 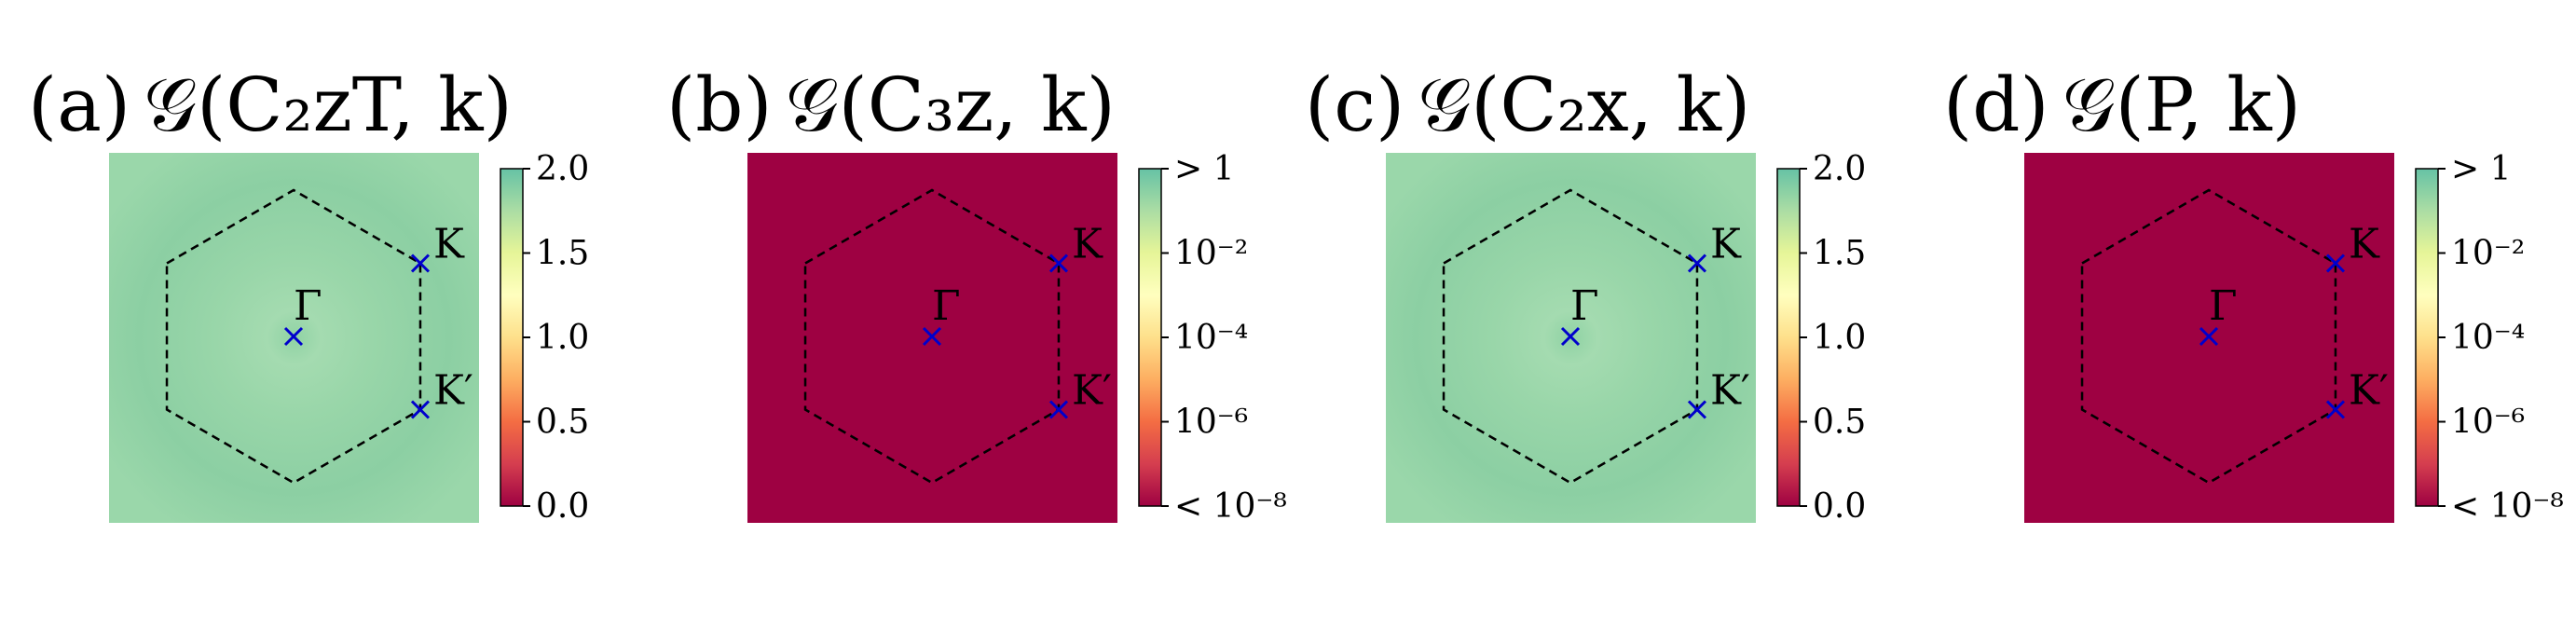 I want to click on panel-title: (c) 𝒢(C₂x, k), so click(x=1527, y=105).